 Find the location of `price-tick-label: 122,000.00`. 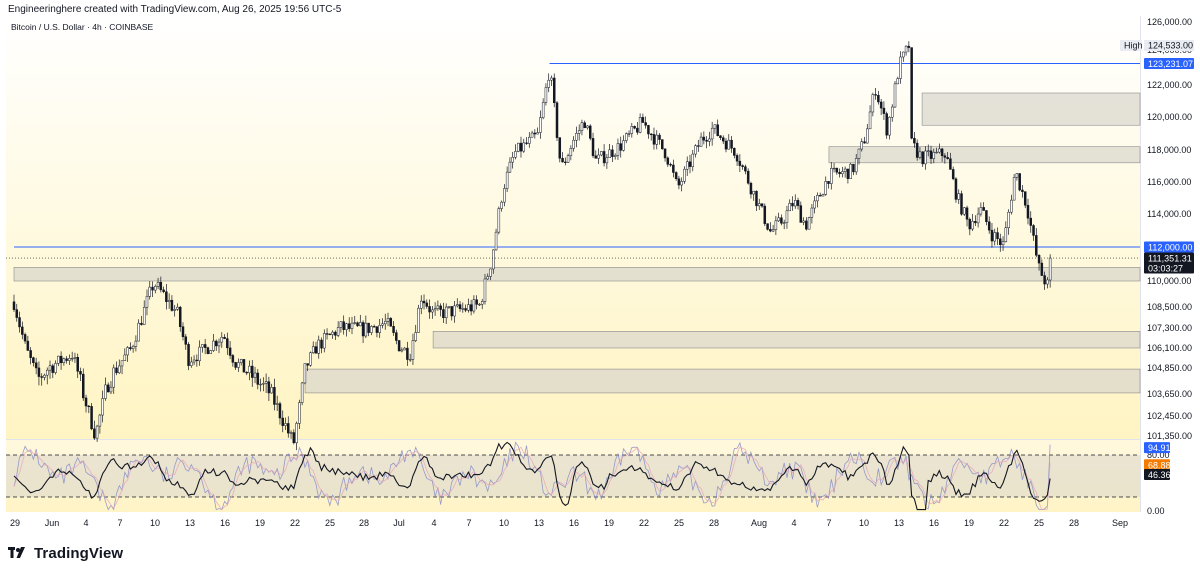

price-tick-label: 122,000.00 is located at coordinates (1169, 85).